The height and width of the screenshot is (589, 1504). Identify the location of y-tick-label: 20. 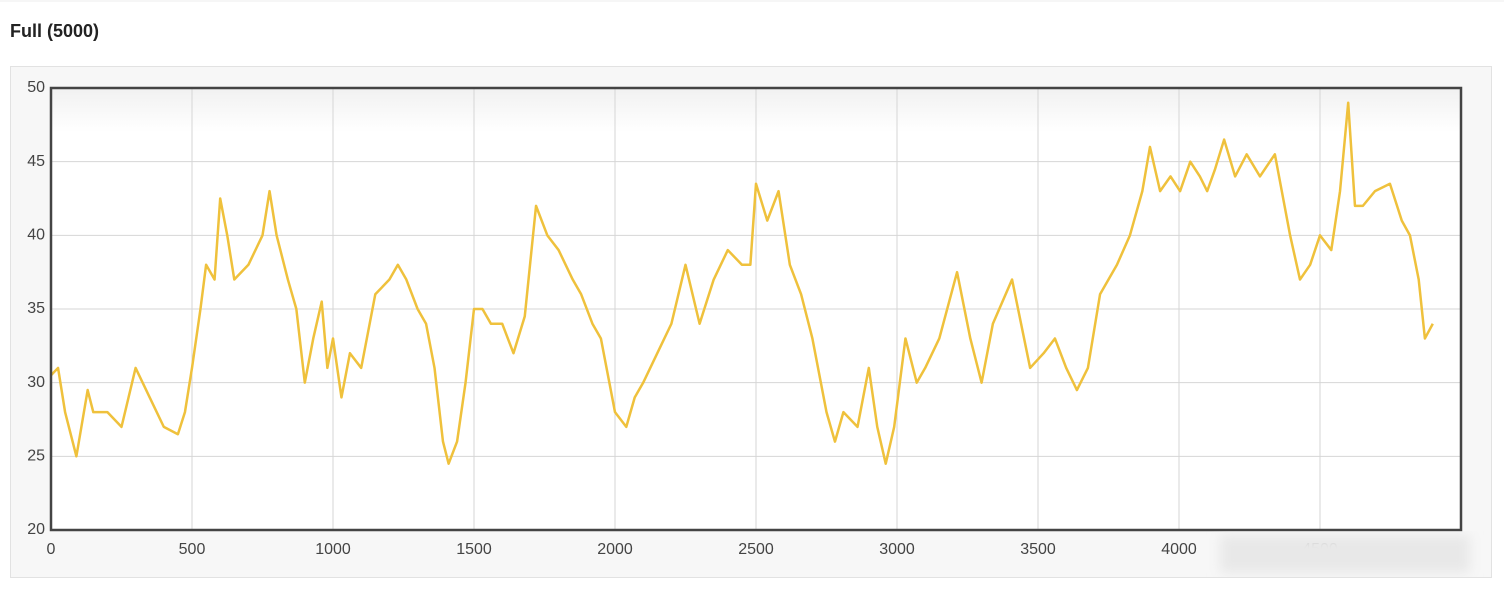
(36, 529).